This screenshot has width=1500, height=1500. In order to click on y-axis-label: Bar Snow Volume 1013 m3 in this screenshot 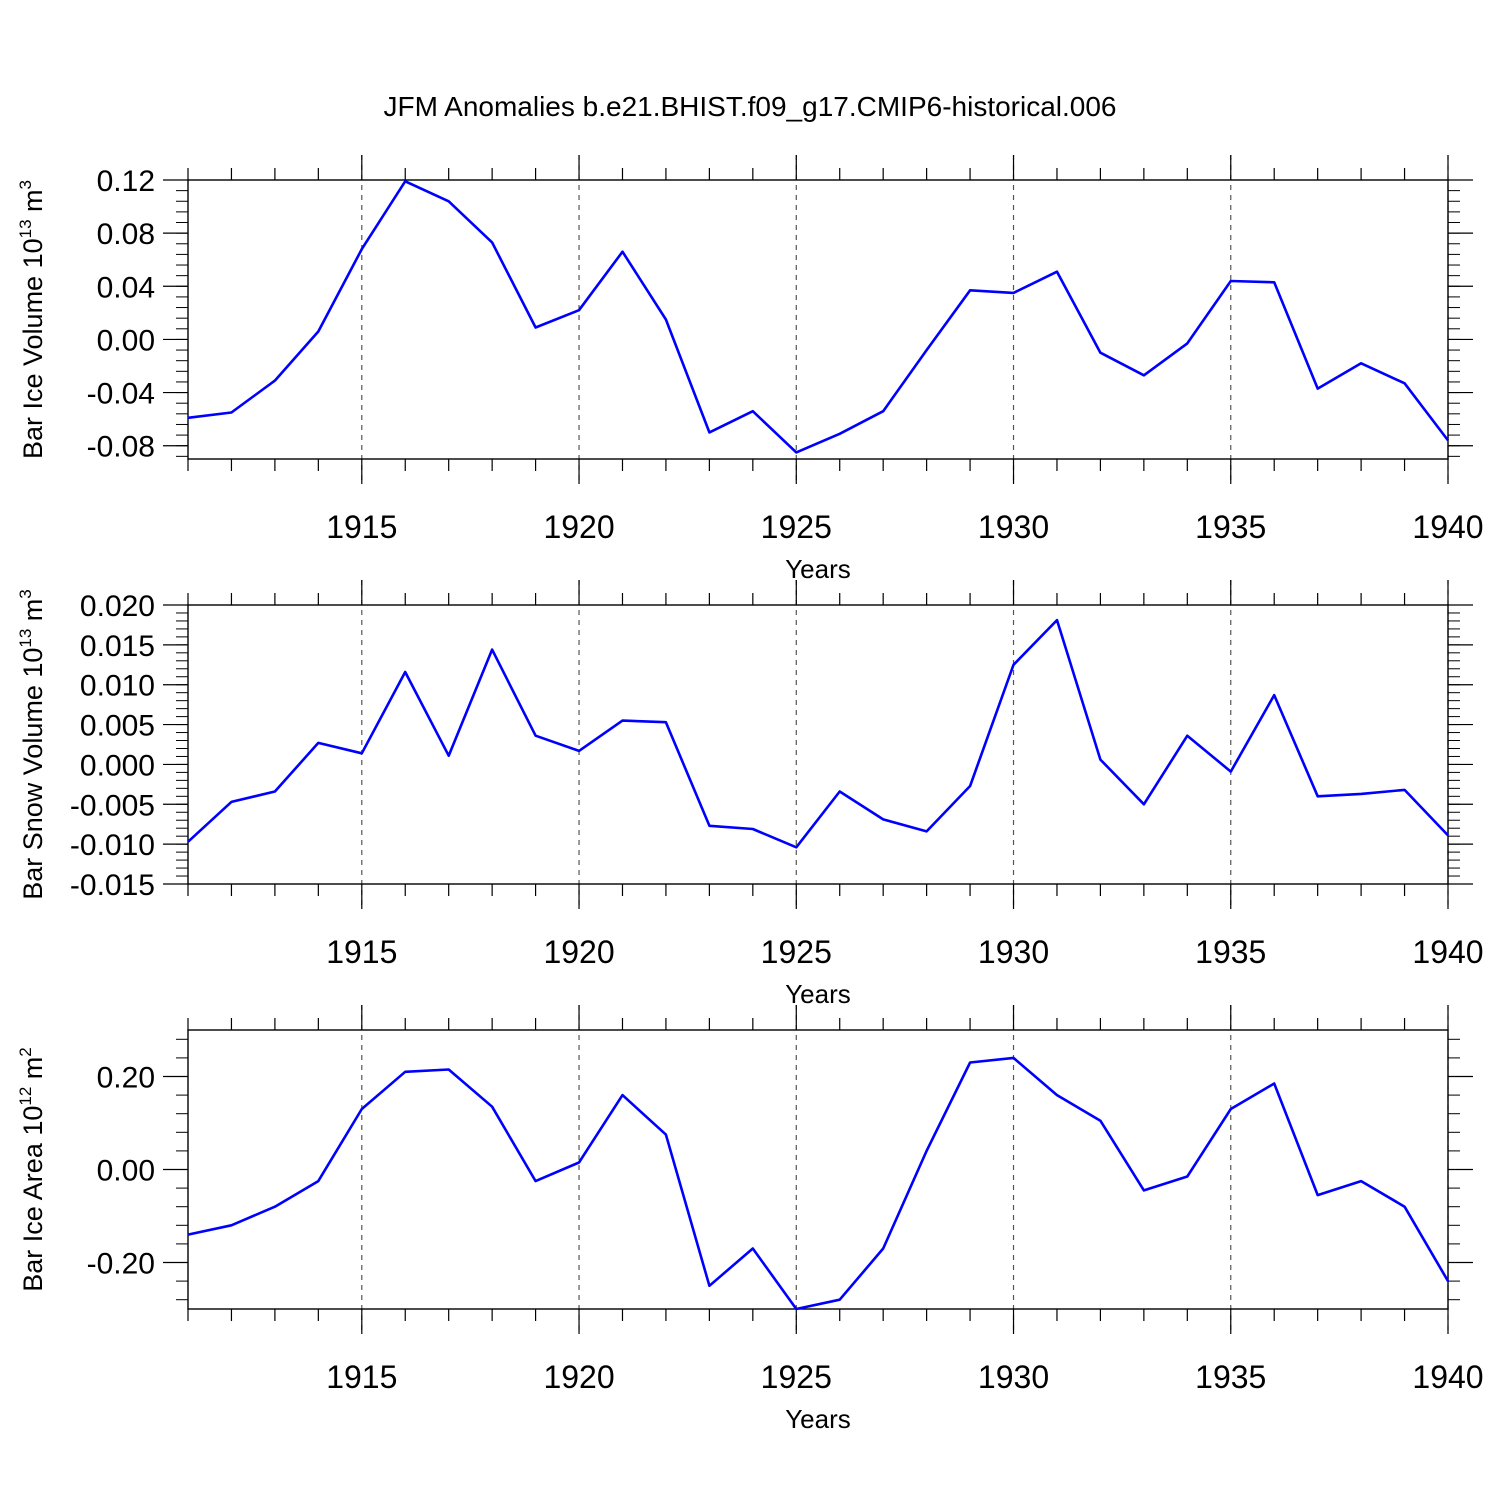, I will do `click(32, 744)`.